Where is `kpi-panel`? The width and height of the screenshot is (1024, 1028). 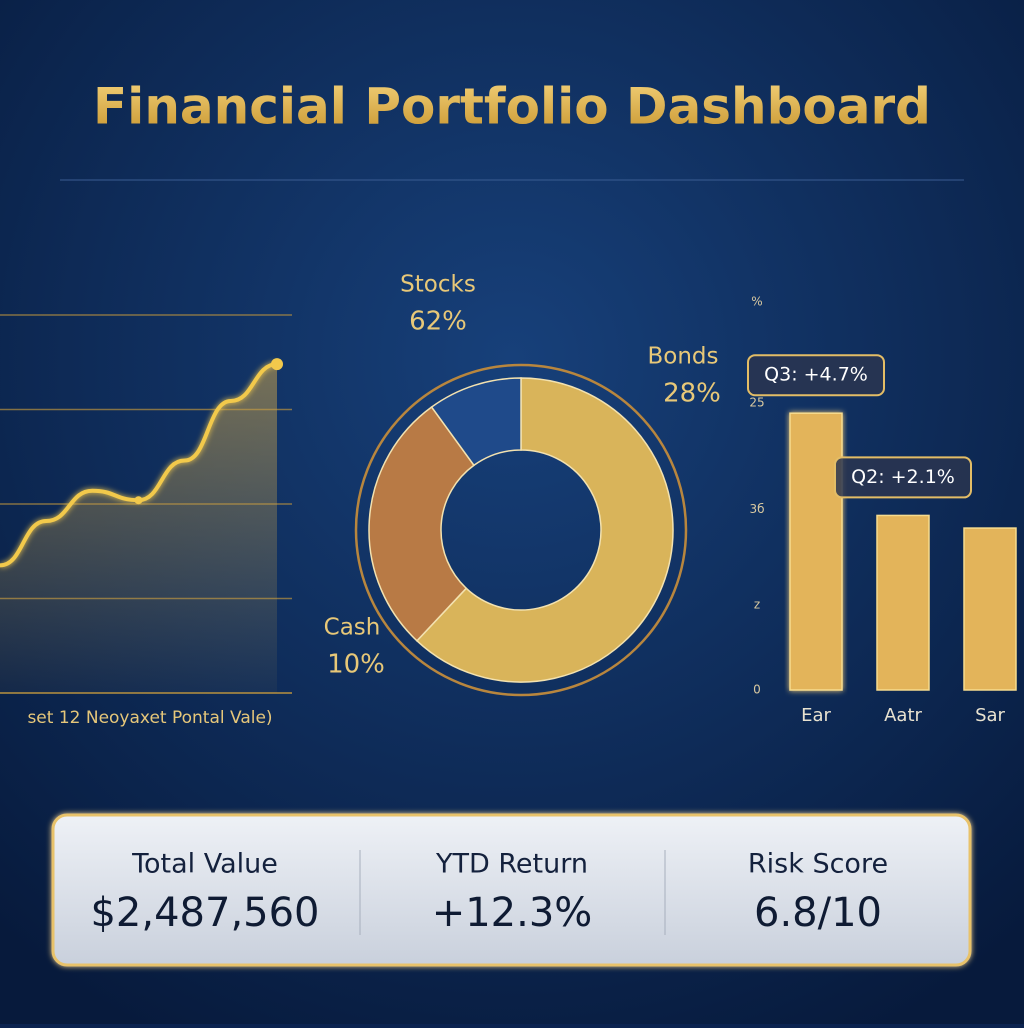 kpi-panel is located at coordinates (511, 890).